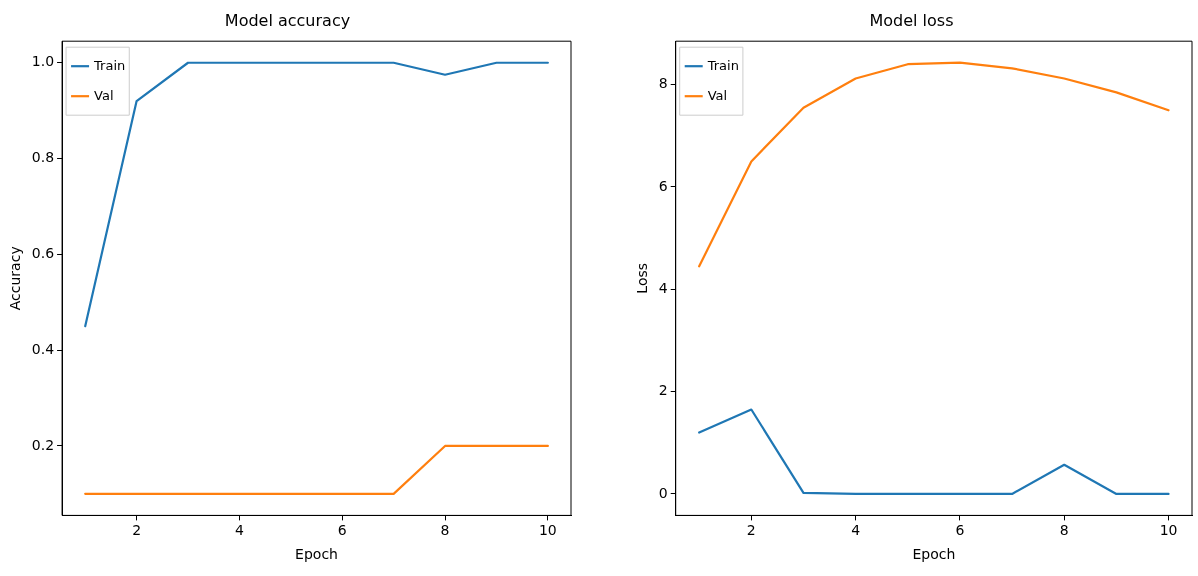 The image size is (1198, 576). What do you see at coordinates (663, 492) in the screenshot?
I see `y-tick-label: 0` at bounding box center [663, 492].